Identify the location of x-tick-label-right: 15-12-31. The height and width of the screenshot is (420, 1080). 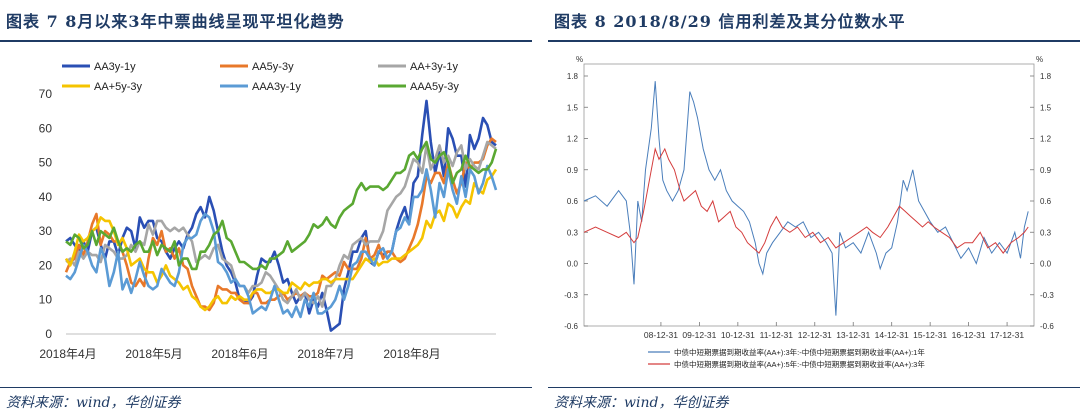
(930, 335).